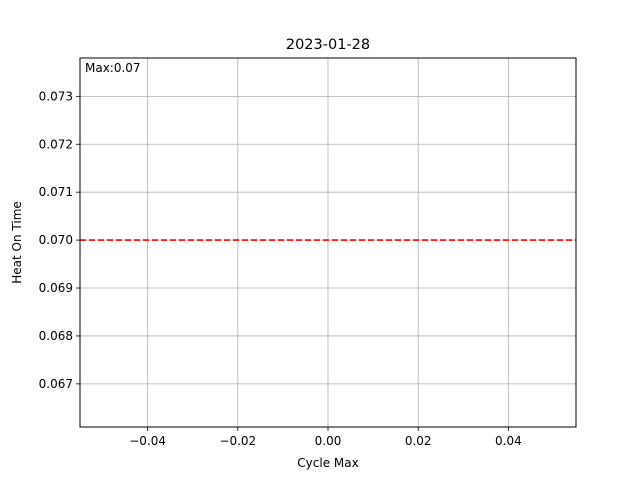  What do you see at coordinates (56, 336) in the screenshot?
I see `y-tick-label: 0.068` at bounding box center [56, 336].